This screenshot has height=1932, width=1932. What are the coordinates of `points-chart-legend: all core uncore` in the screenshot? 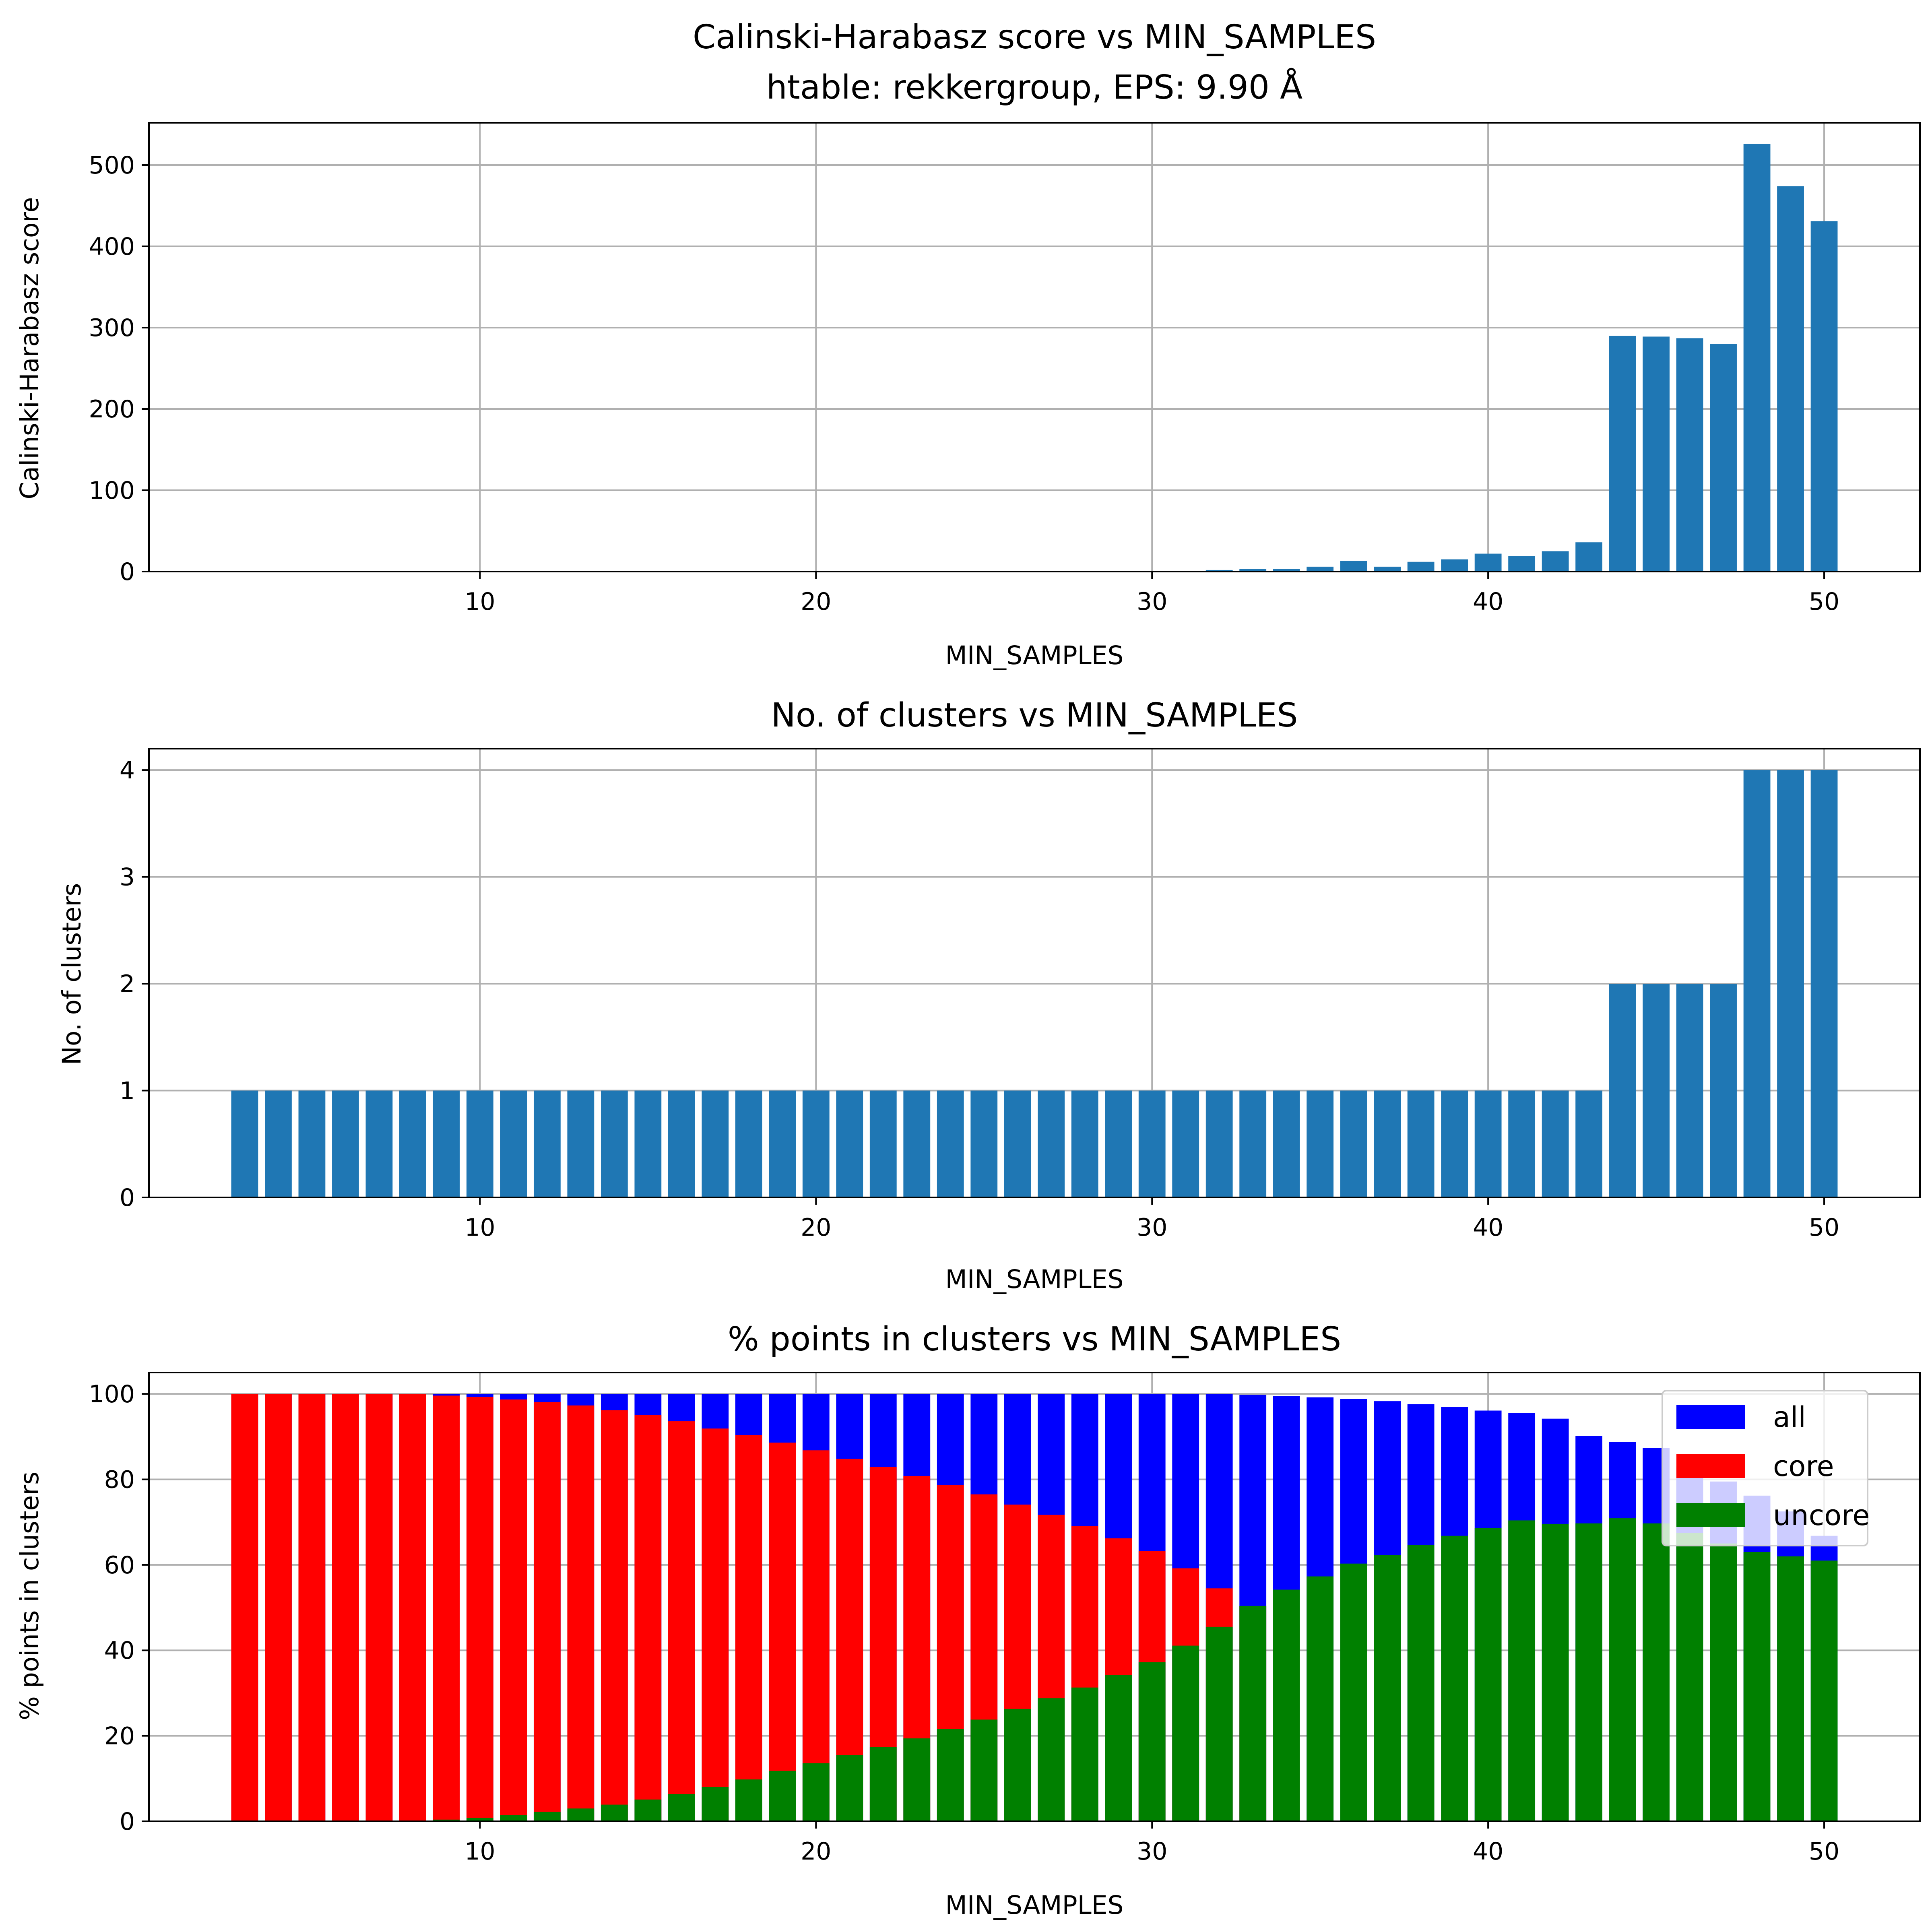 It's located at (1766, 1468).